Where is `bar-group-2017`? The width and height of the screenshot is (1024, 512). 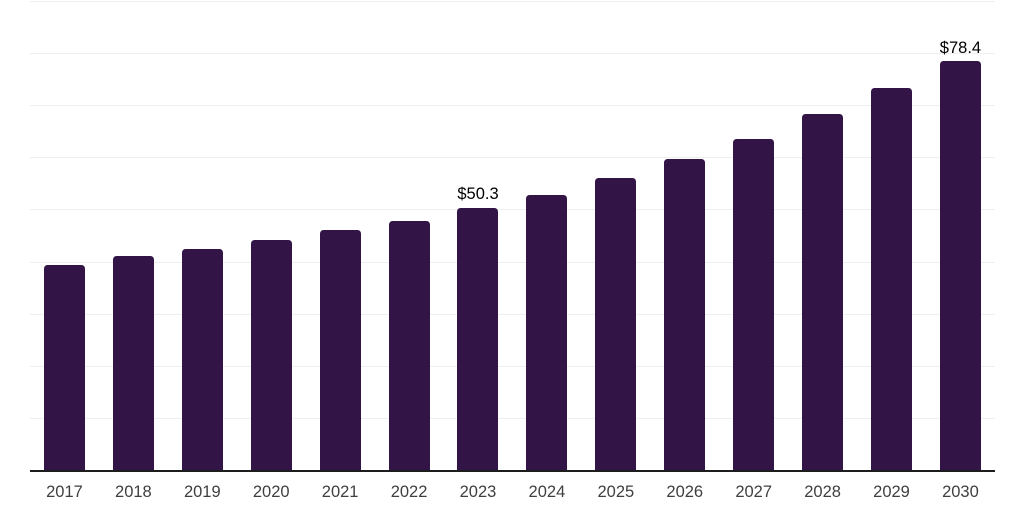 bar-group-2017 is located at coordinates (64, 235).